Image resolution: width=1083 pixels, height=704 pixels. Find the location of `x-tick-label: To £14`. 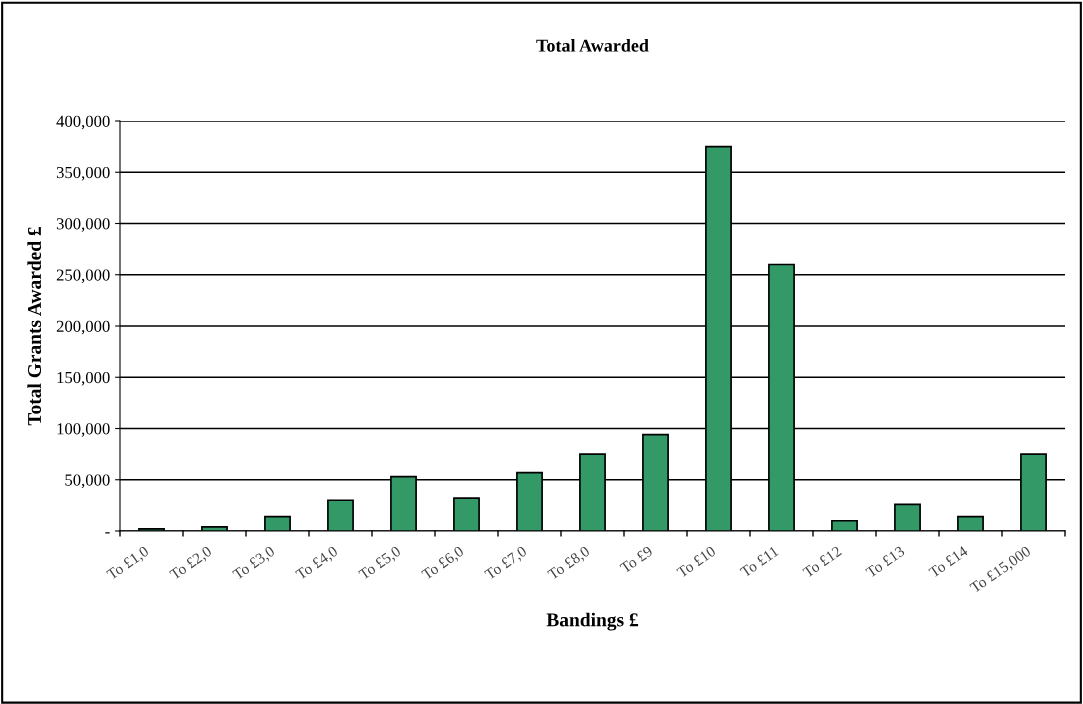

x-tick-label: To £14 is located at coordinates (948, 561).